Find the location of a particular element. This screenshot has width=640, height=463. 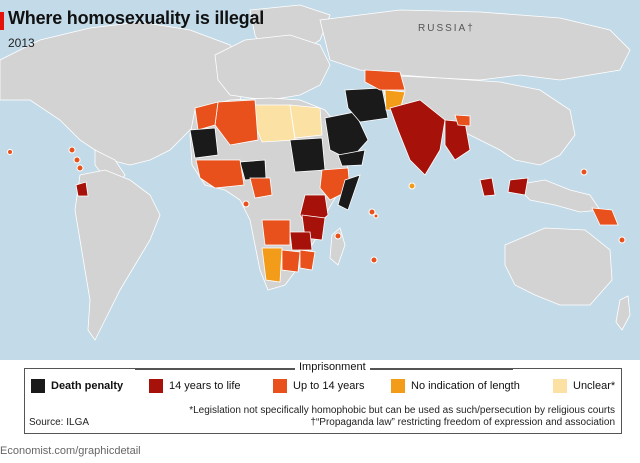

legend-label: No indication of length is located at coordinates (465, 386).